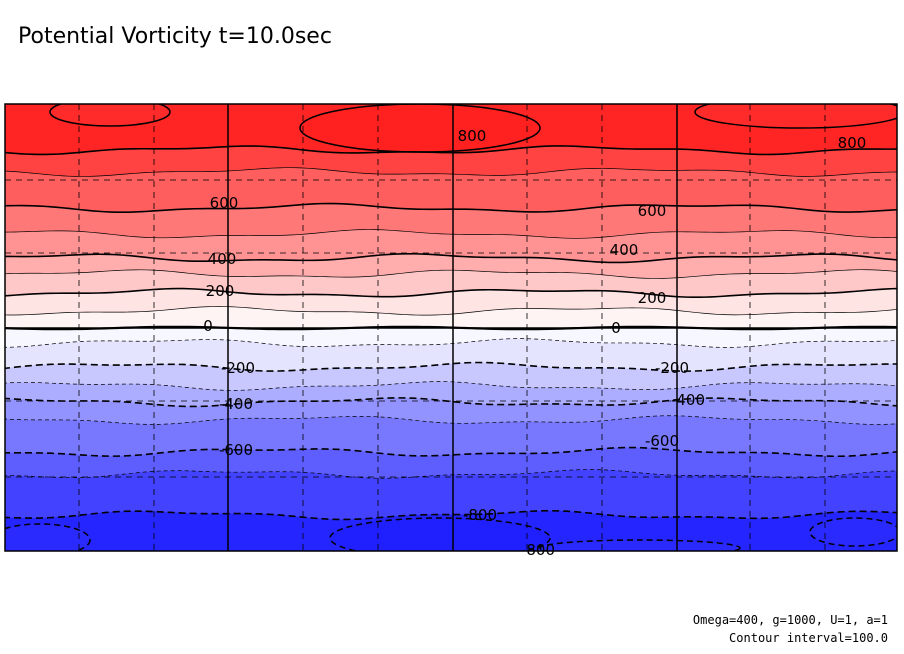 This screenshot has height=654, width=904. Describe the element at coordinates (451, 366) in the screenshot. I see `contour-line-neg200` at that location.